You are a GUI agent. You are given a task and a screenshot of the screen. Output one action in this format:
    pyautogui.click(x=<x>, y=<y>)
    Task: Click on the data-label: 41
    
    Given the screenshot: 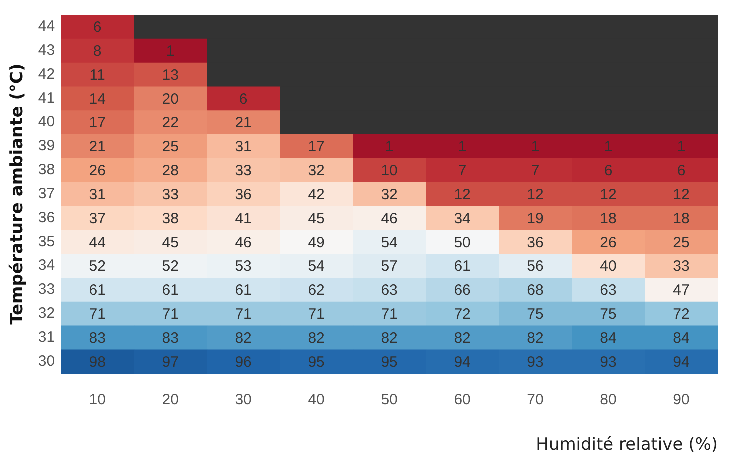 What is the action you would take?
    pyautogui.click(x=243, y=219)
    